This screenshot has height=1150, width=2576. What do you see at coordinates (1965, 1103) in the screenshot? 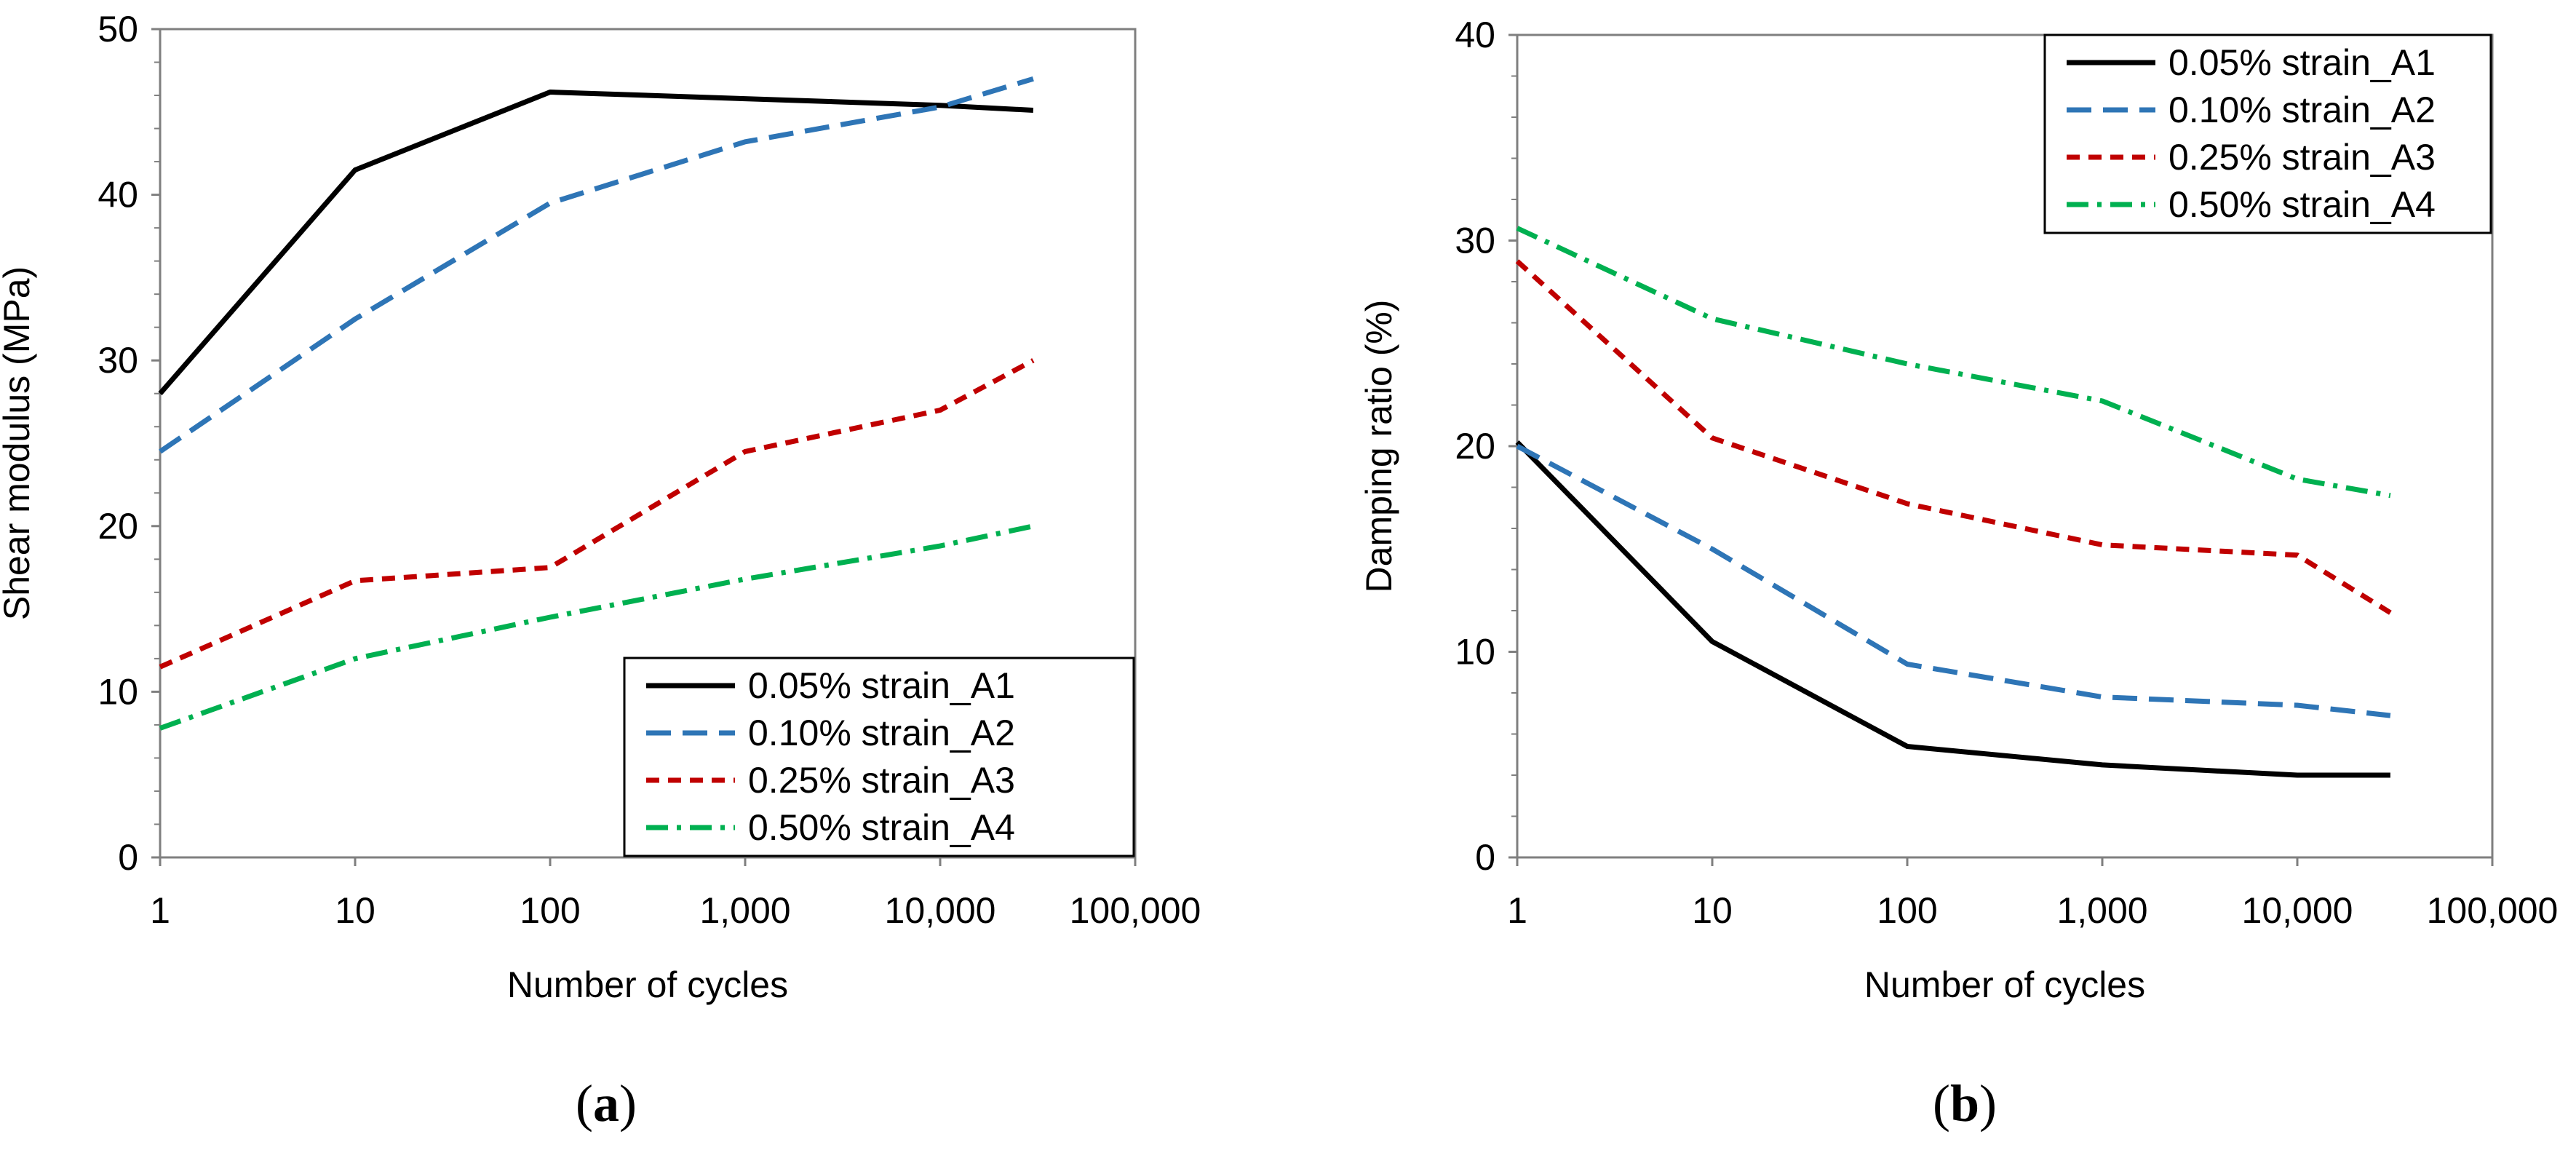
I see `panel-label: (b)` at bounding box center [1965, 1103].